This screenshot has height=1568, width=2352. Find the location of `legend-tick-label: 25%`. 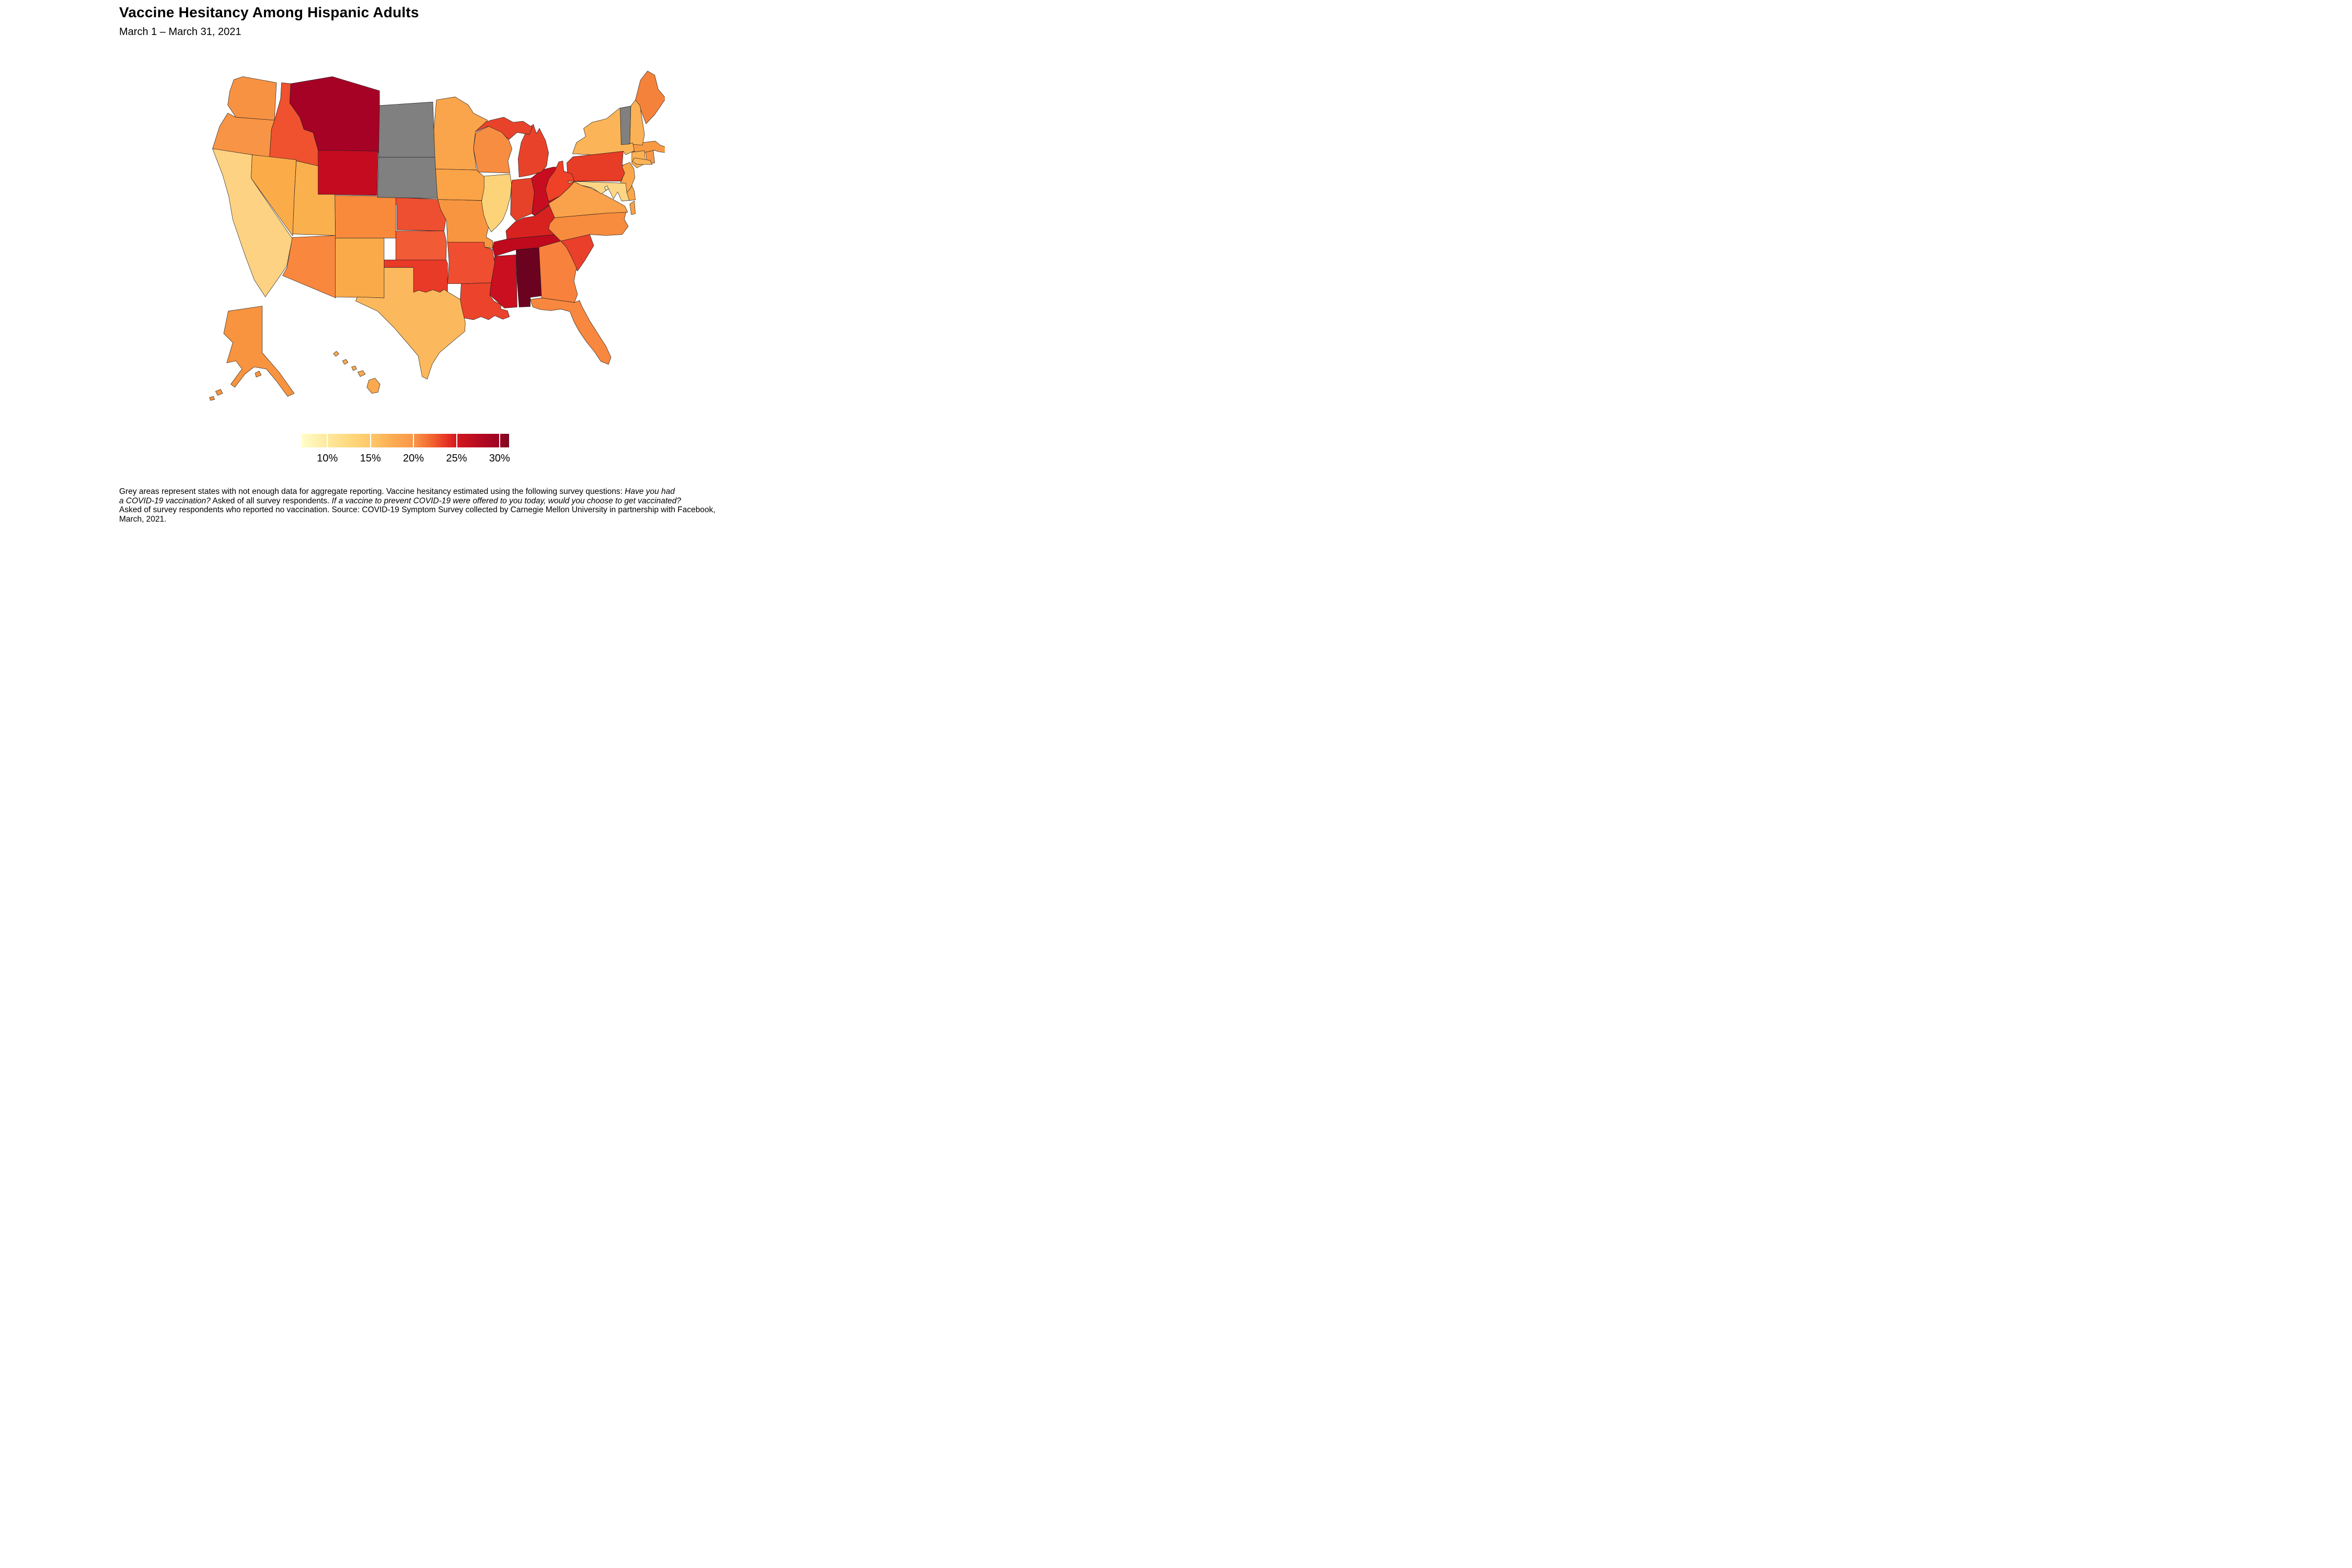

legend-tick-label: 25% is located at coordinates (456, 458).